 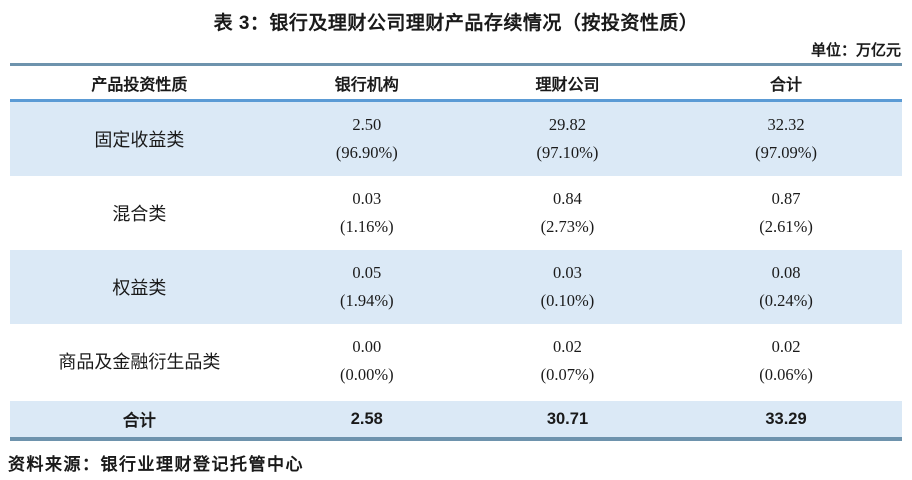 I want to click on cell-percent: (1.94%), so click(x=366, y=300).